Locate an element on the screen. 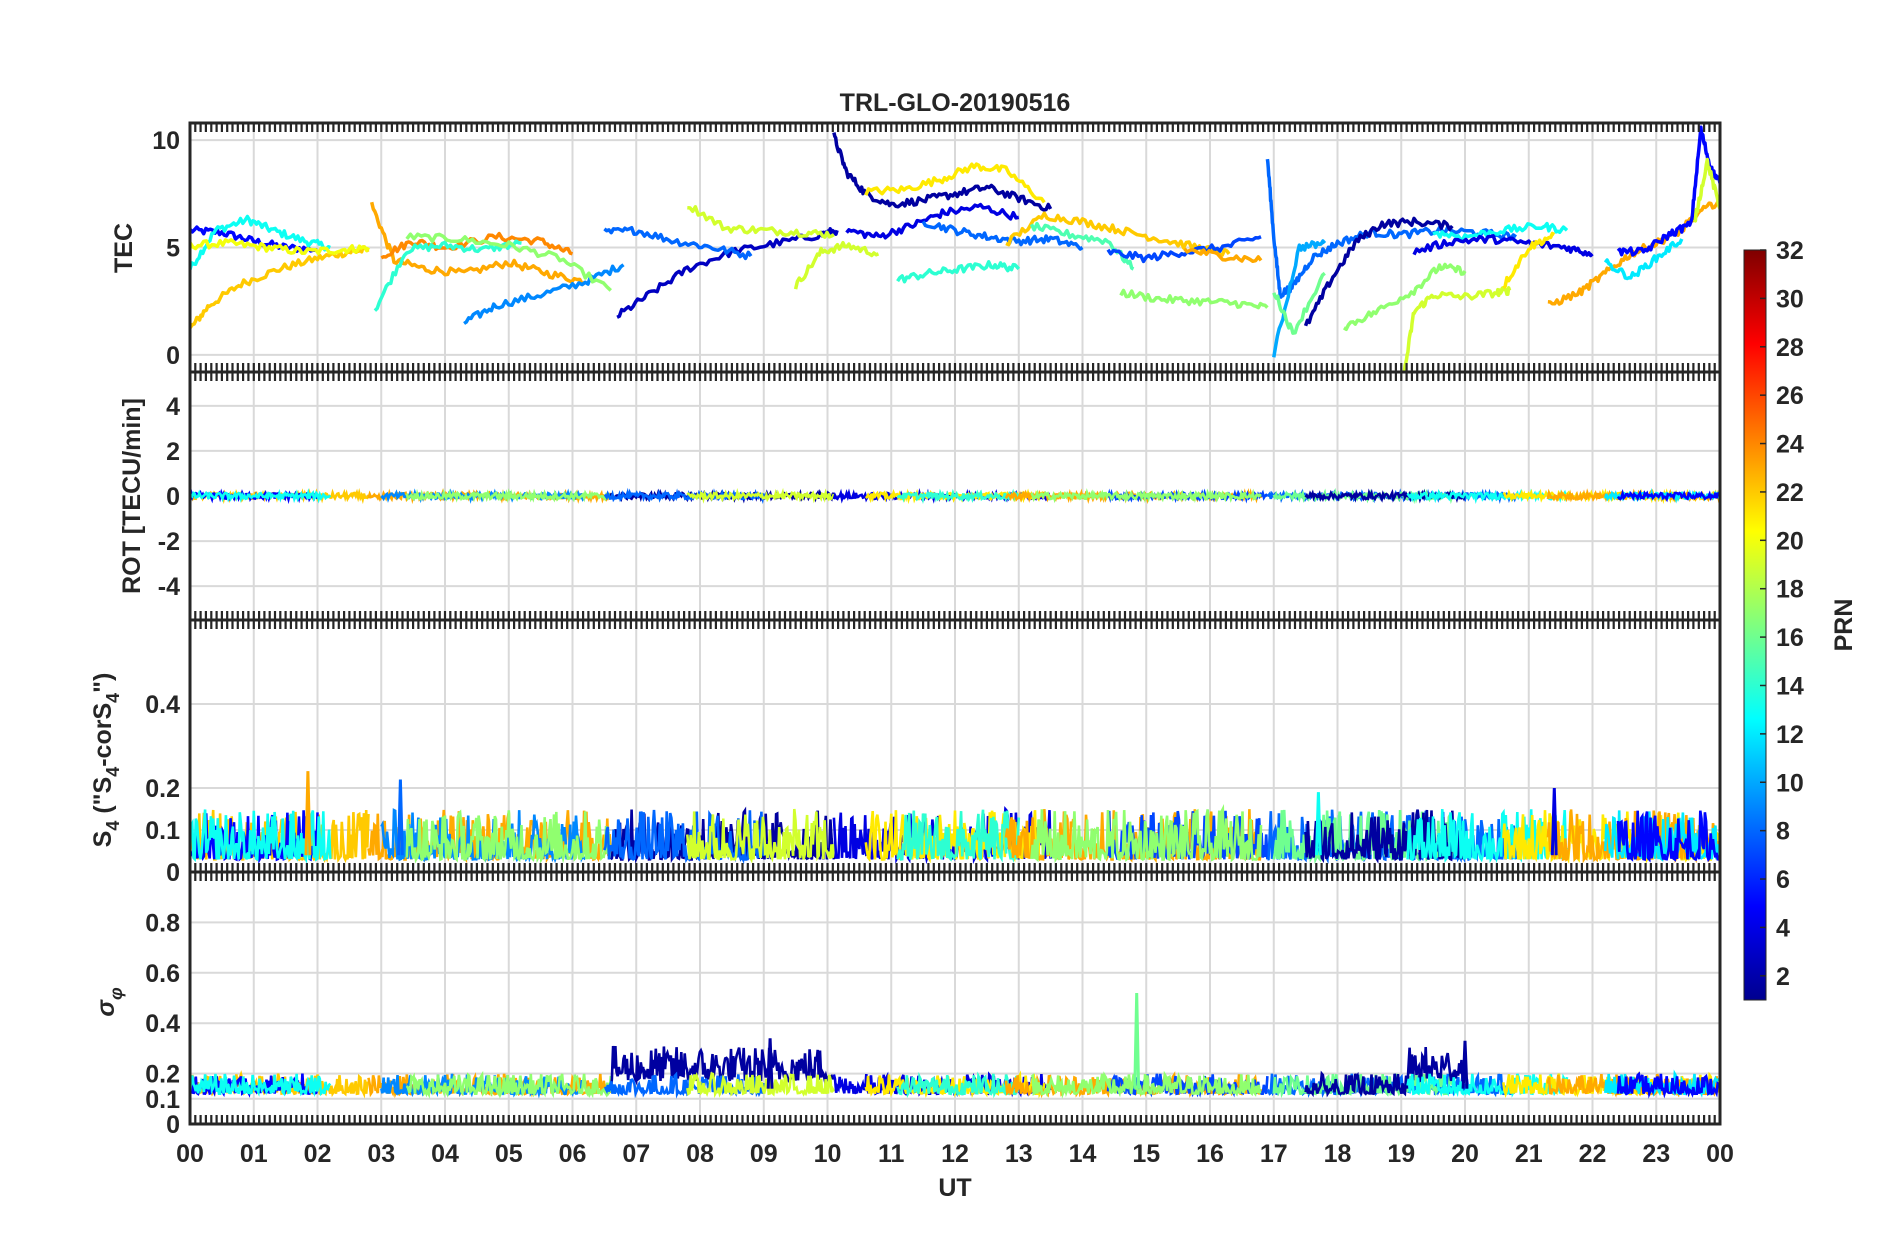  y-tick-label: -4 is located at coordinates (169, 587).